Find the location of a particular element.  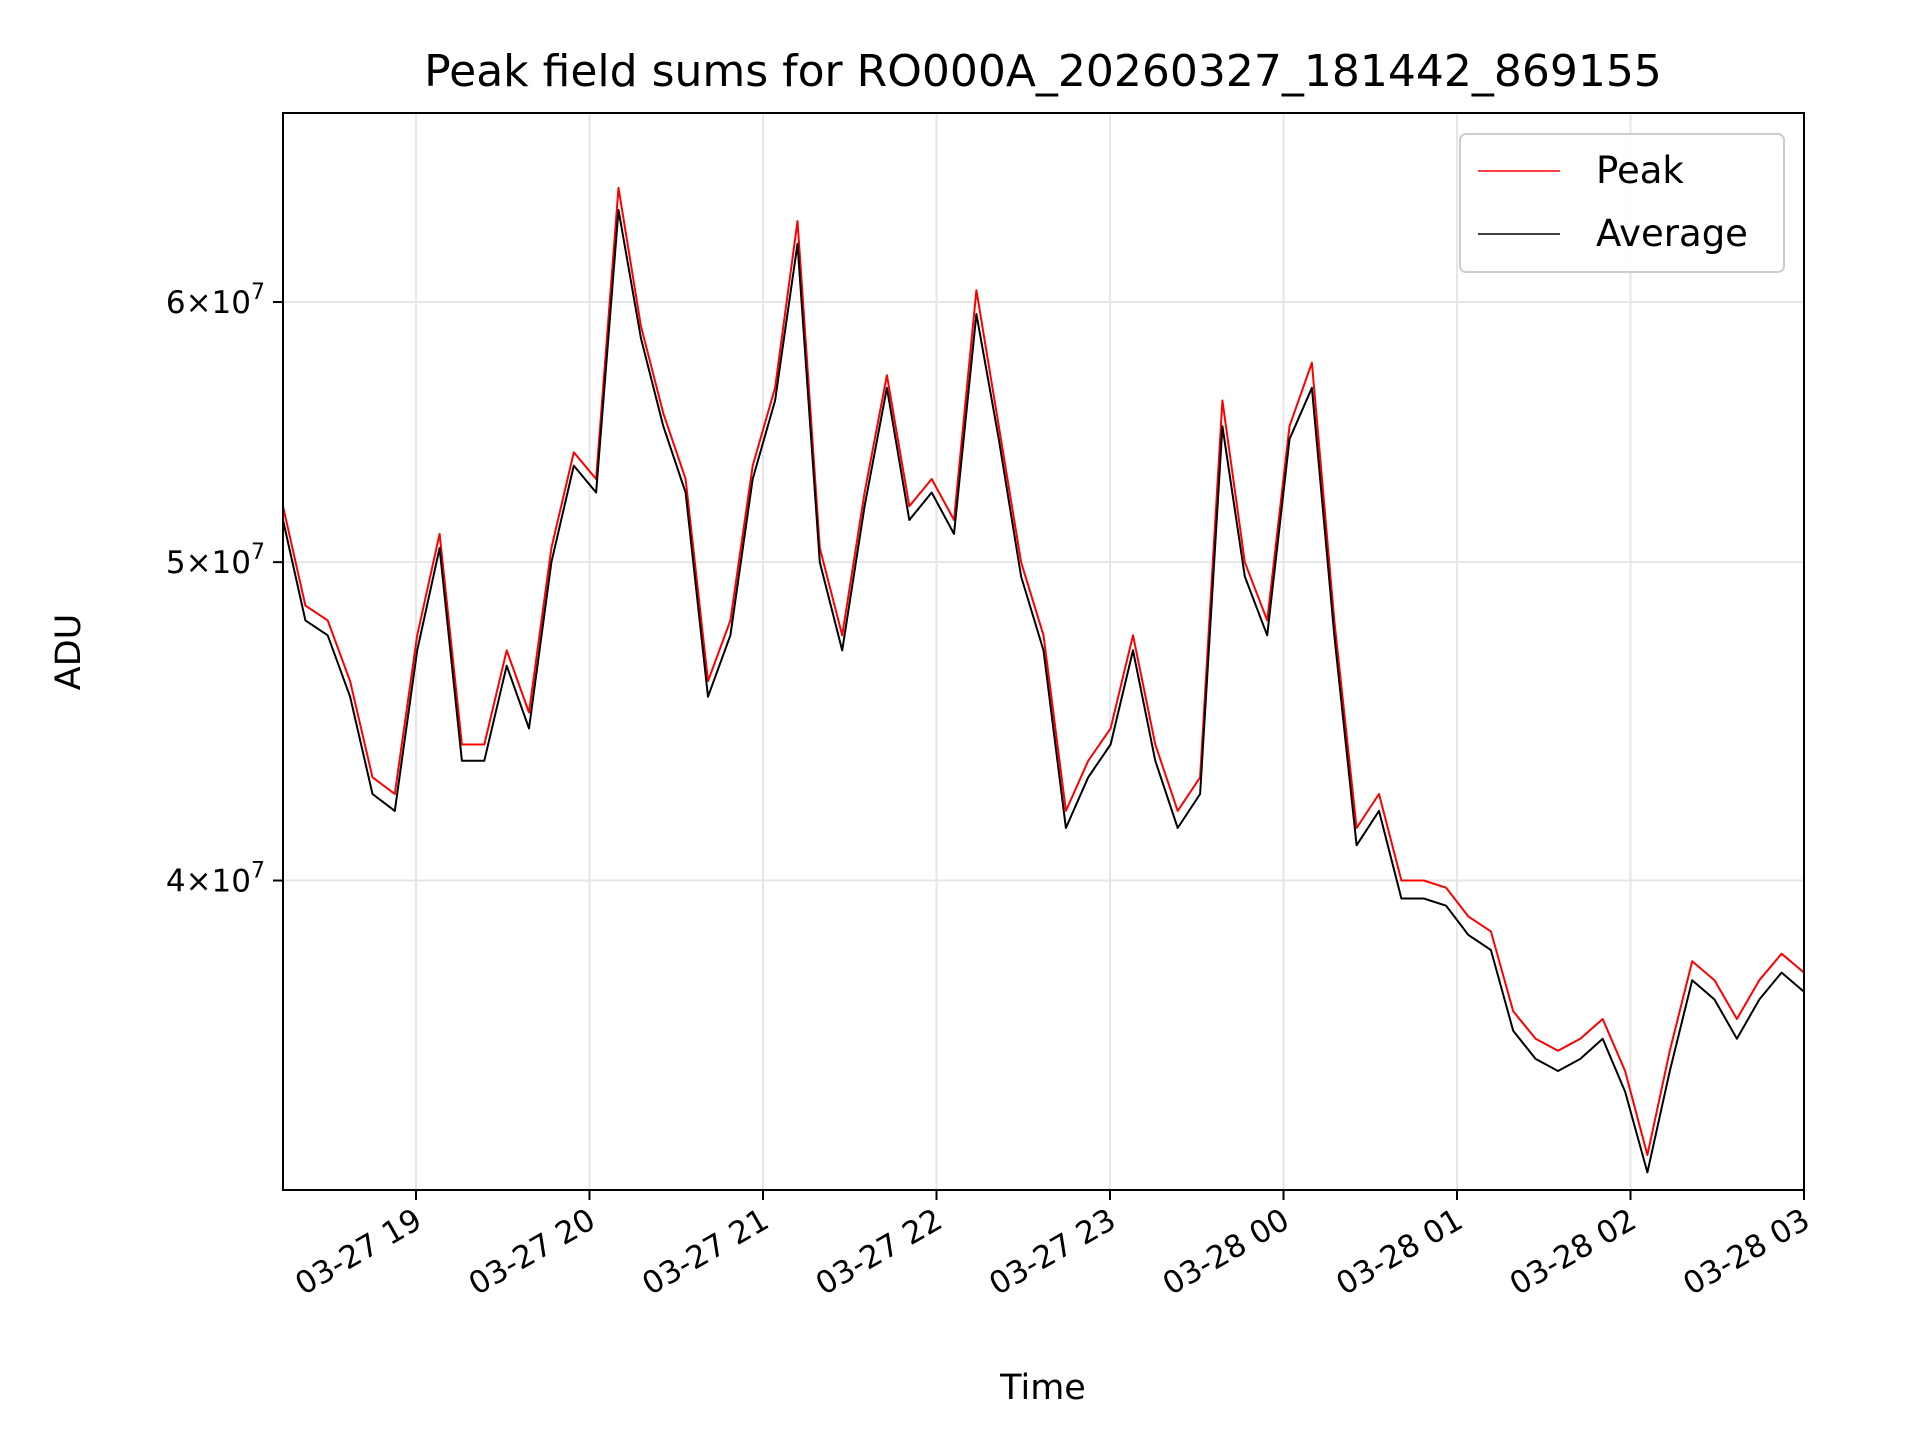

legend-label-peak: Peak is located at coordinates (1640, 170).